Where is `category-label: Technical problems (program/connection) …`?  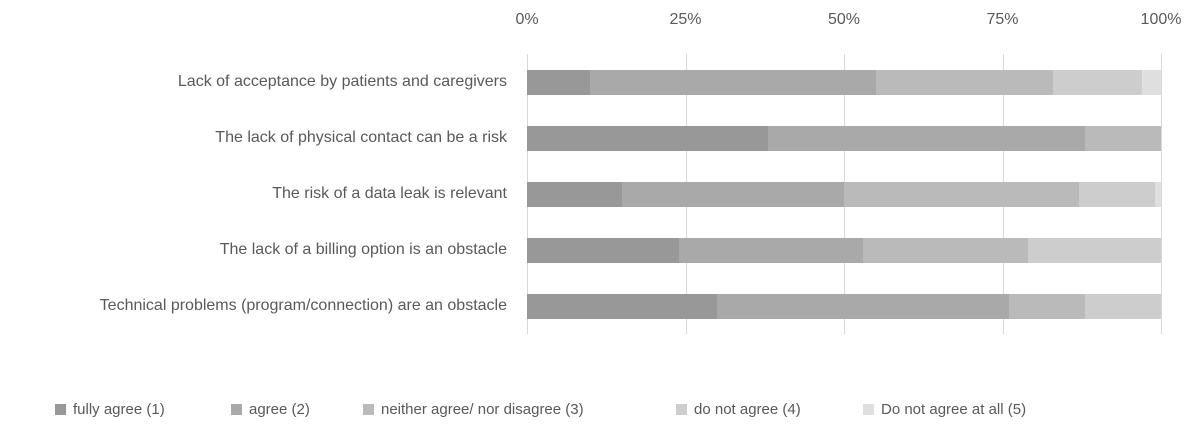 category-label: Technical problems (program/connection) … is located at coordinates (303, 305).